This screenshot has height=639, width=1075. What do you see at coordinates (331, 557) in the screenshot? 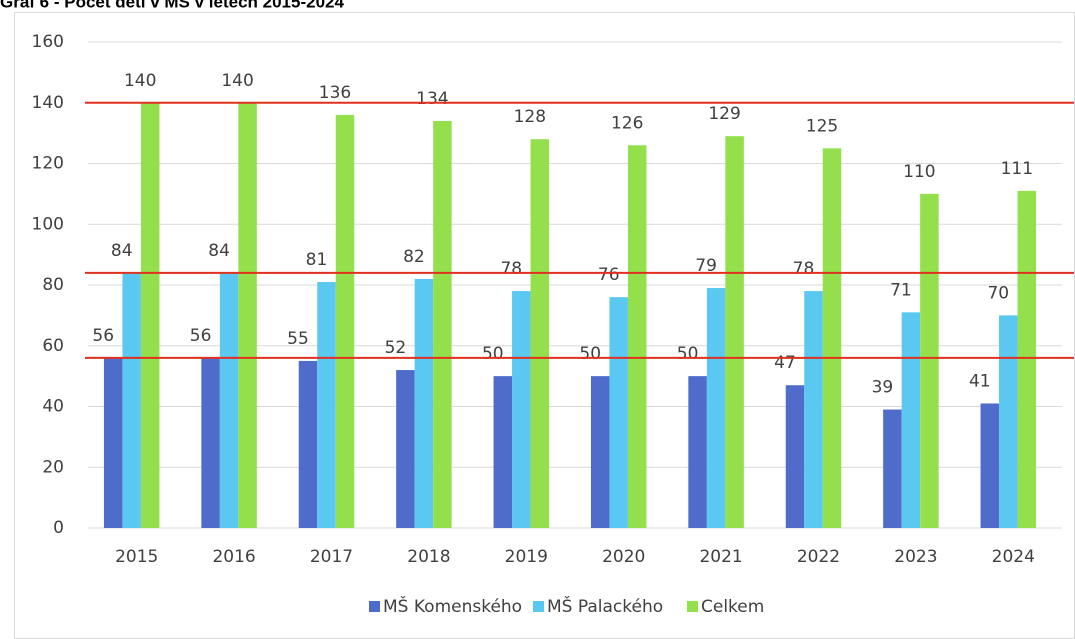
I see `x-tick-label: 2017` at bounding box center [331, 557].